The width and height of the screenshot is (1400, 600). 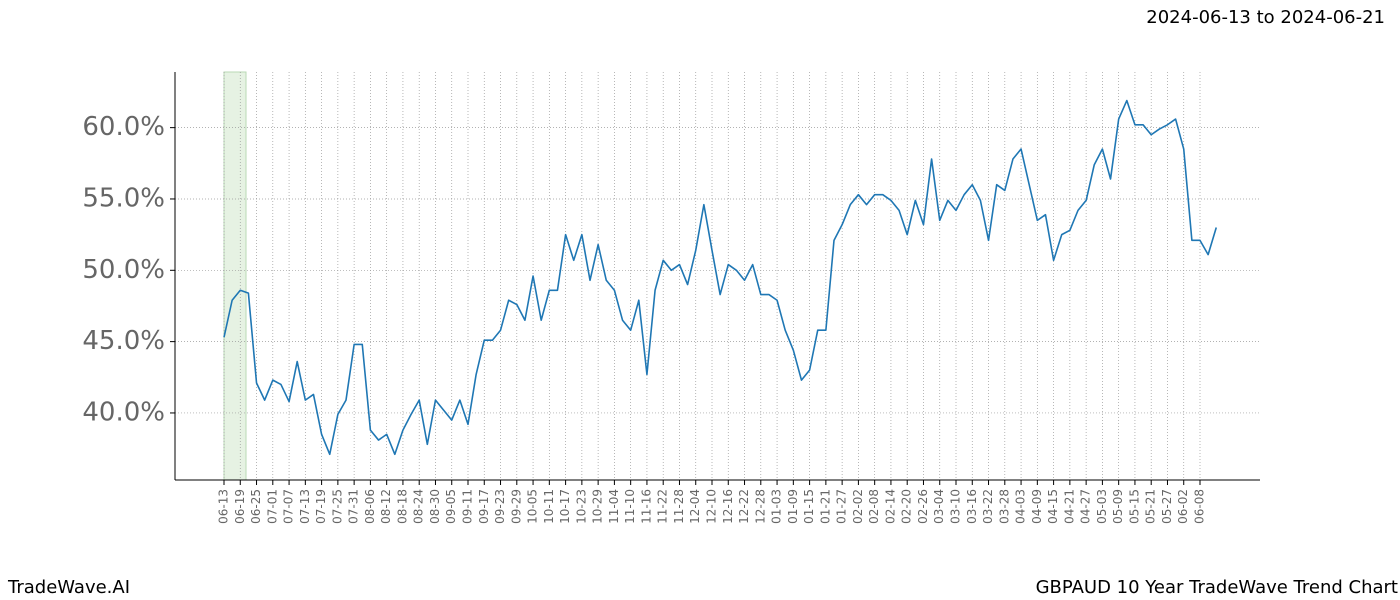 I want to click on x-tick-label: 08-24, so click(x=419, y=506).